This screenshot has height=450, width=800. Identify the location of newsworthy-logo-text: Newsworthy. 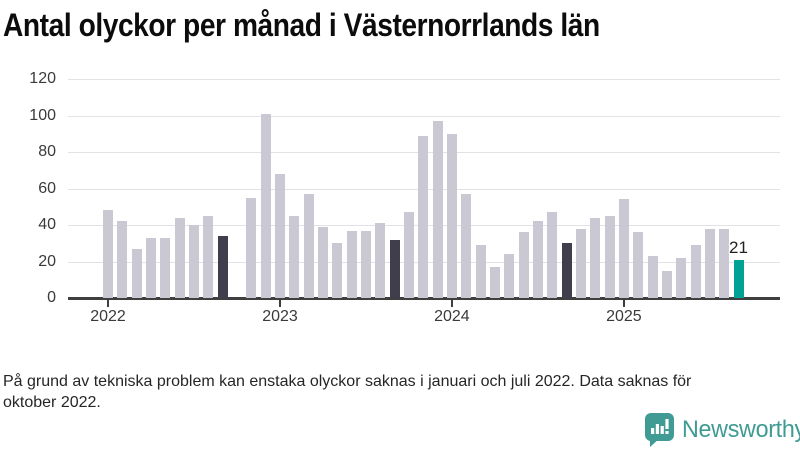
(741, 429).